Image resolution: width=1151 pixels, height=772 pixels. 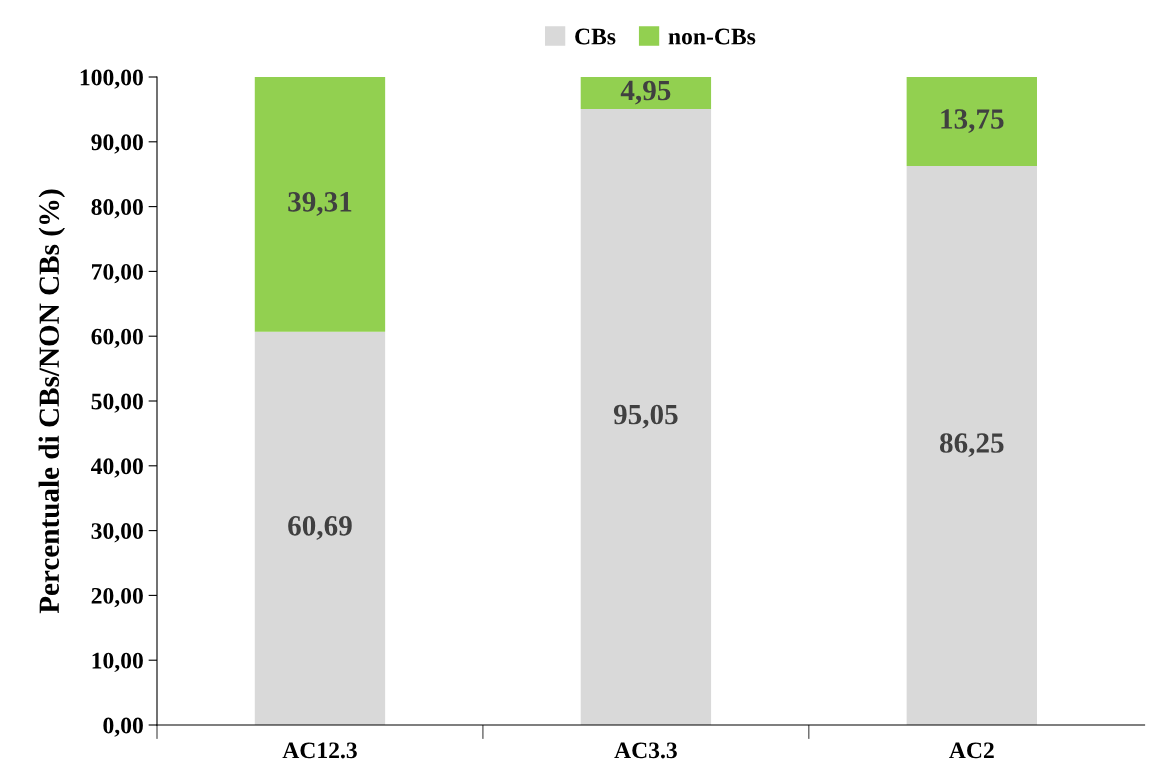 I want to click on x-tick-label: AC3.3, so click(x=645, y=750).